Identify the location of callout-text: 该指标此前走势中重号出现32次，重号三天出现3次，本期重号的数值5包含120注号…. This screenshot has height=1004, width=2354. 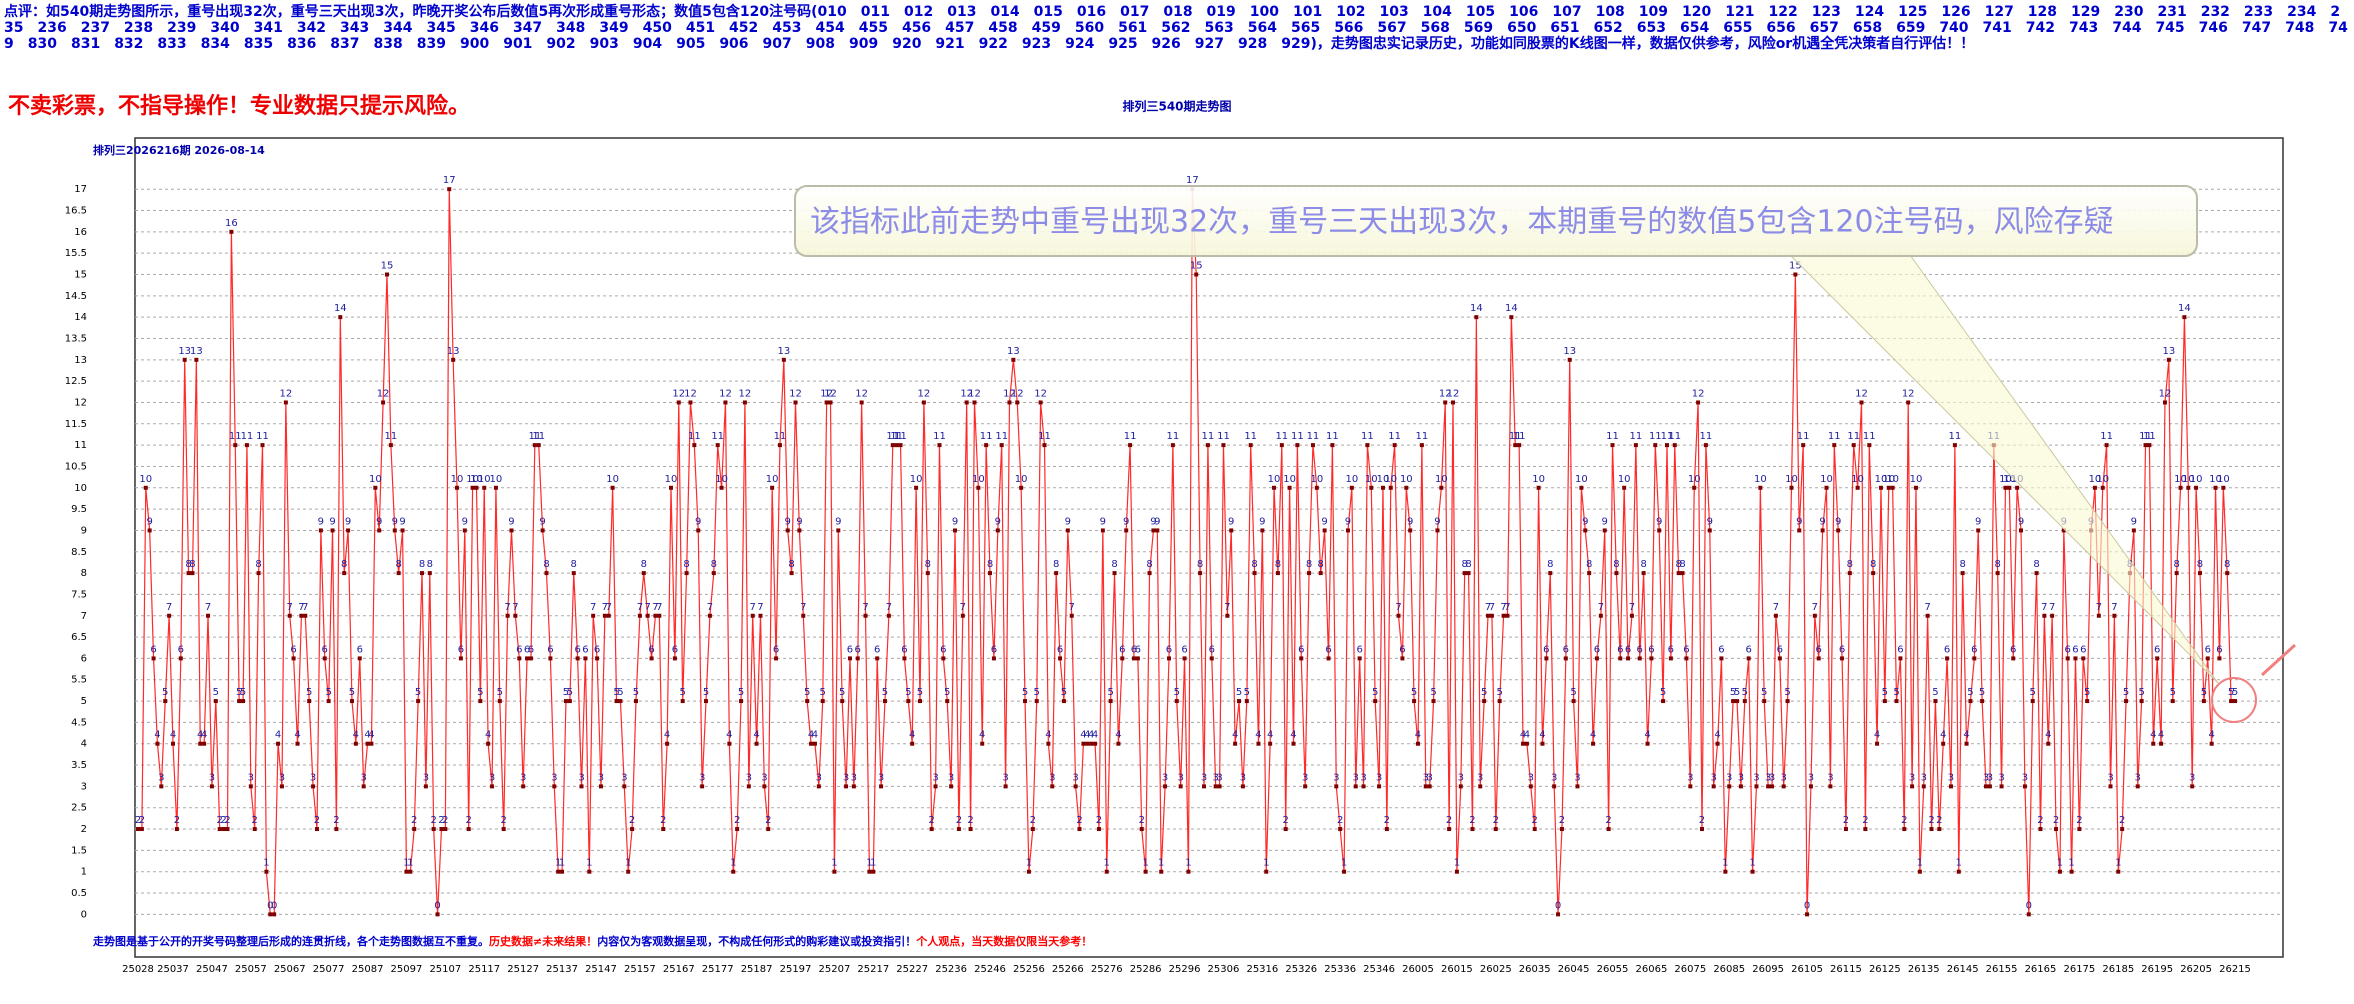
(1462, 222).